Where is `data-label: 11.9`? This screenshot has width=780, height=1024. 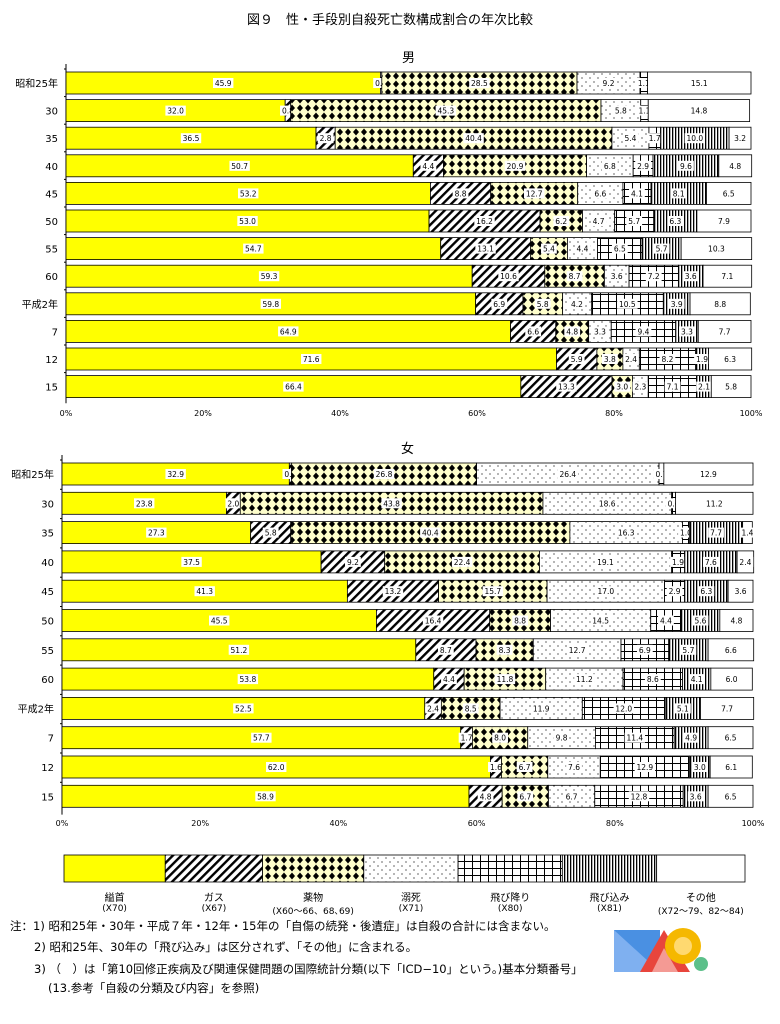 data-label: 11.9 is located at coordinates (541, 708).